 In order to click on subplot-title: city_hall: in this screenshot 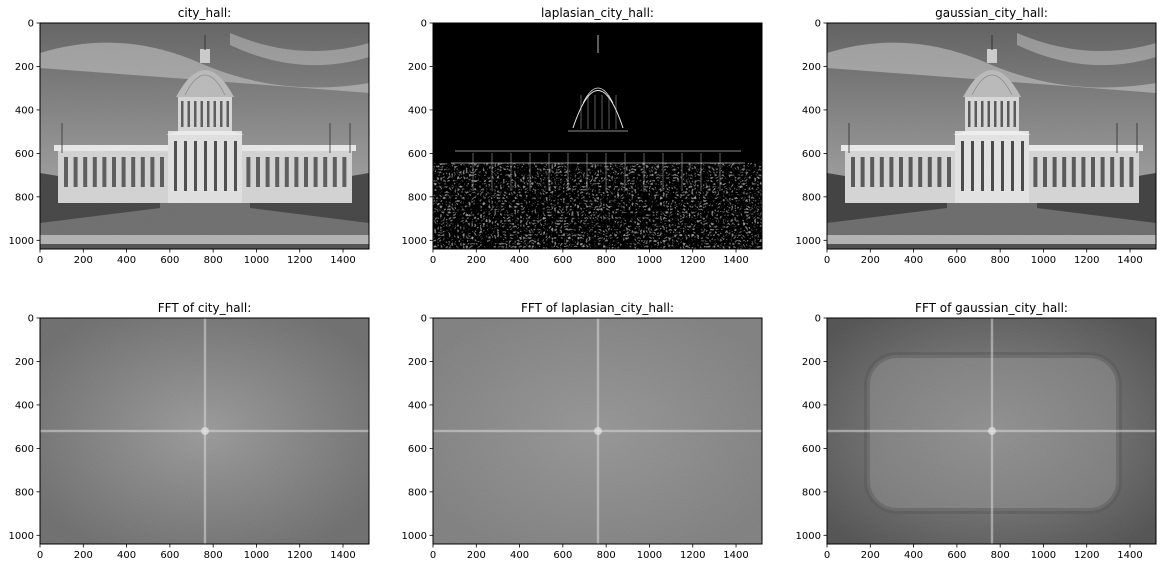, I will do `click(204, 13)`.